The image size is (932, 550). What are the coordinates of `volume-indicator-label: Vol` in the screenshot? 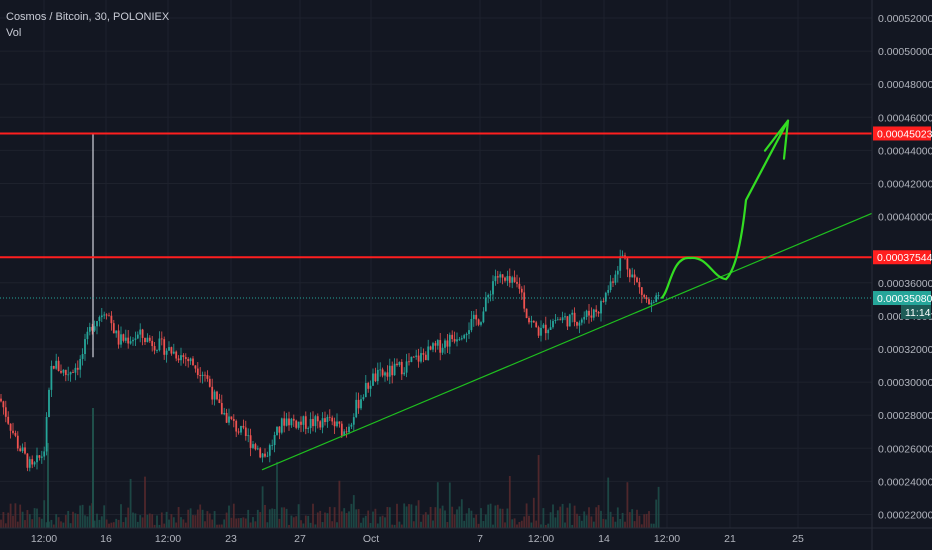 It's located at (14, 33).